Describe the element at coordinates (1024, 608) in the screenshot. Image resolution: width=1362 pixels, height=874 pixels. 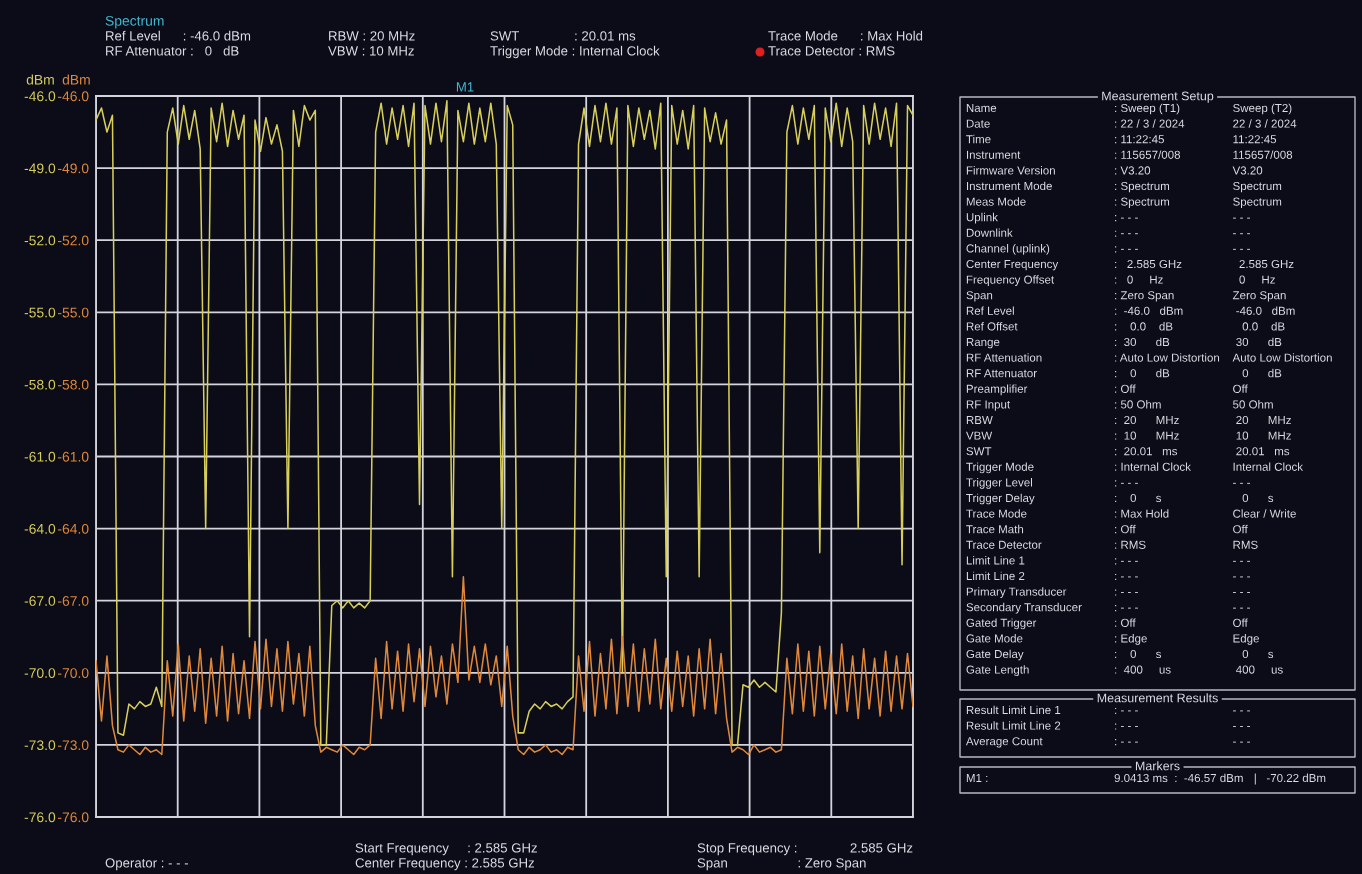
I see `text: Secondary Transducer` at that location.